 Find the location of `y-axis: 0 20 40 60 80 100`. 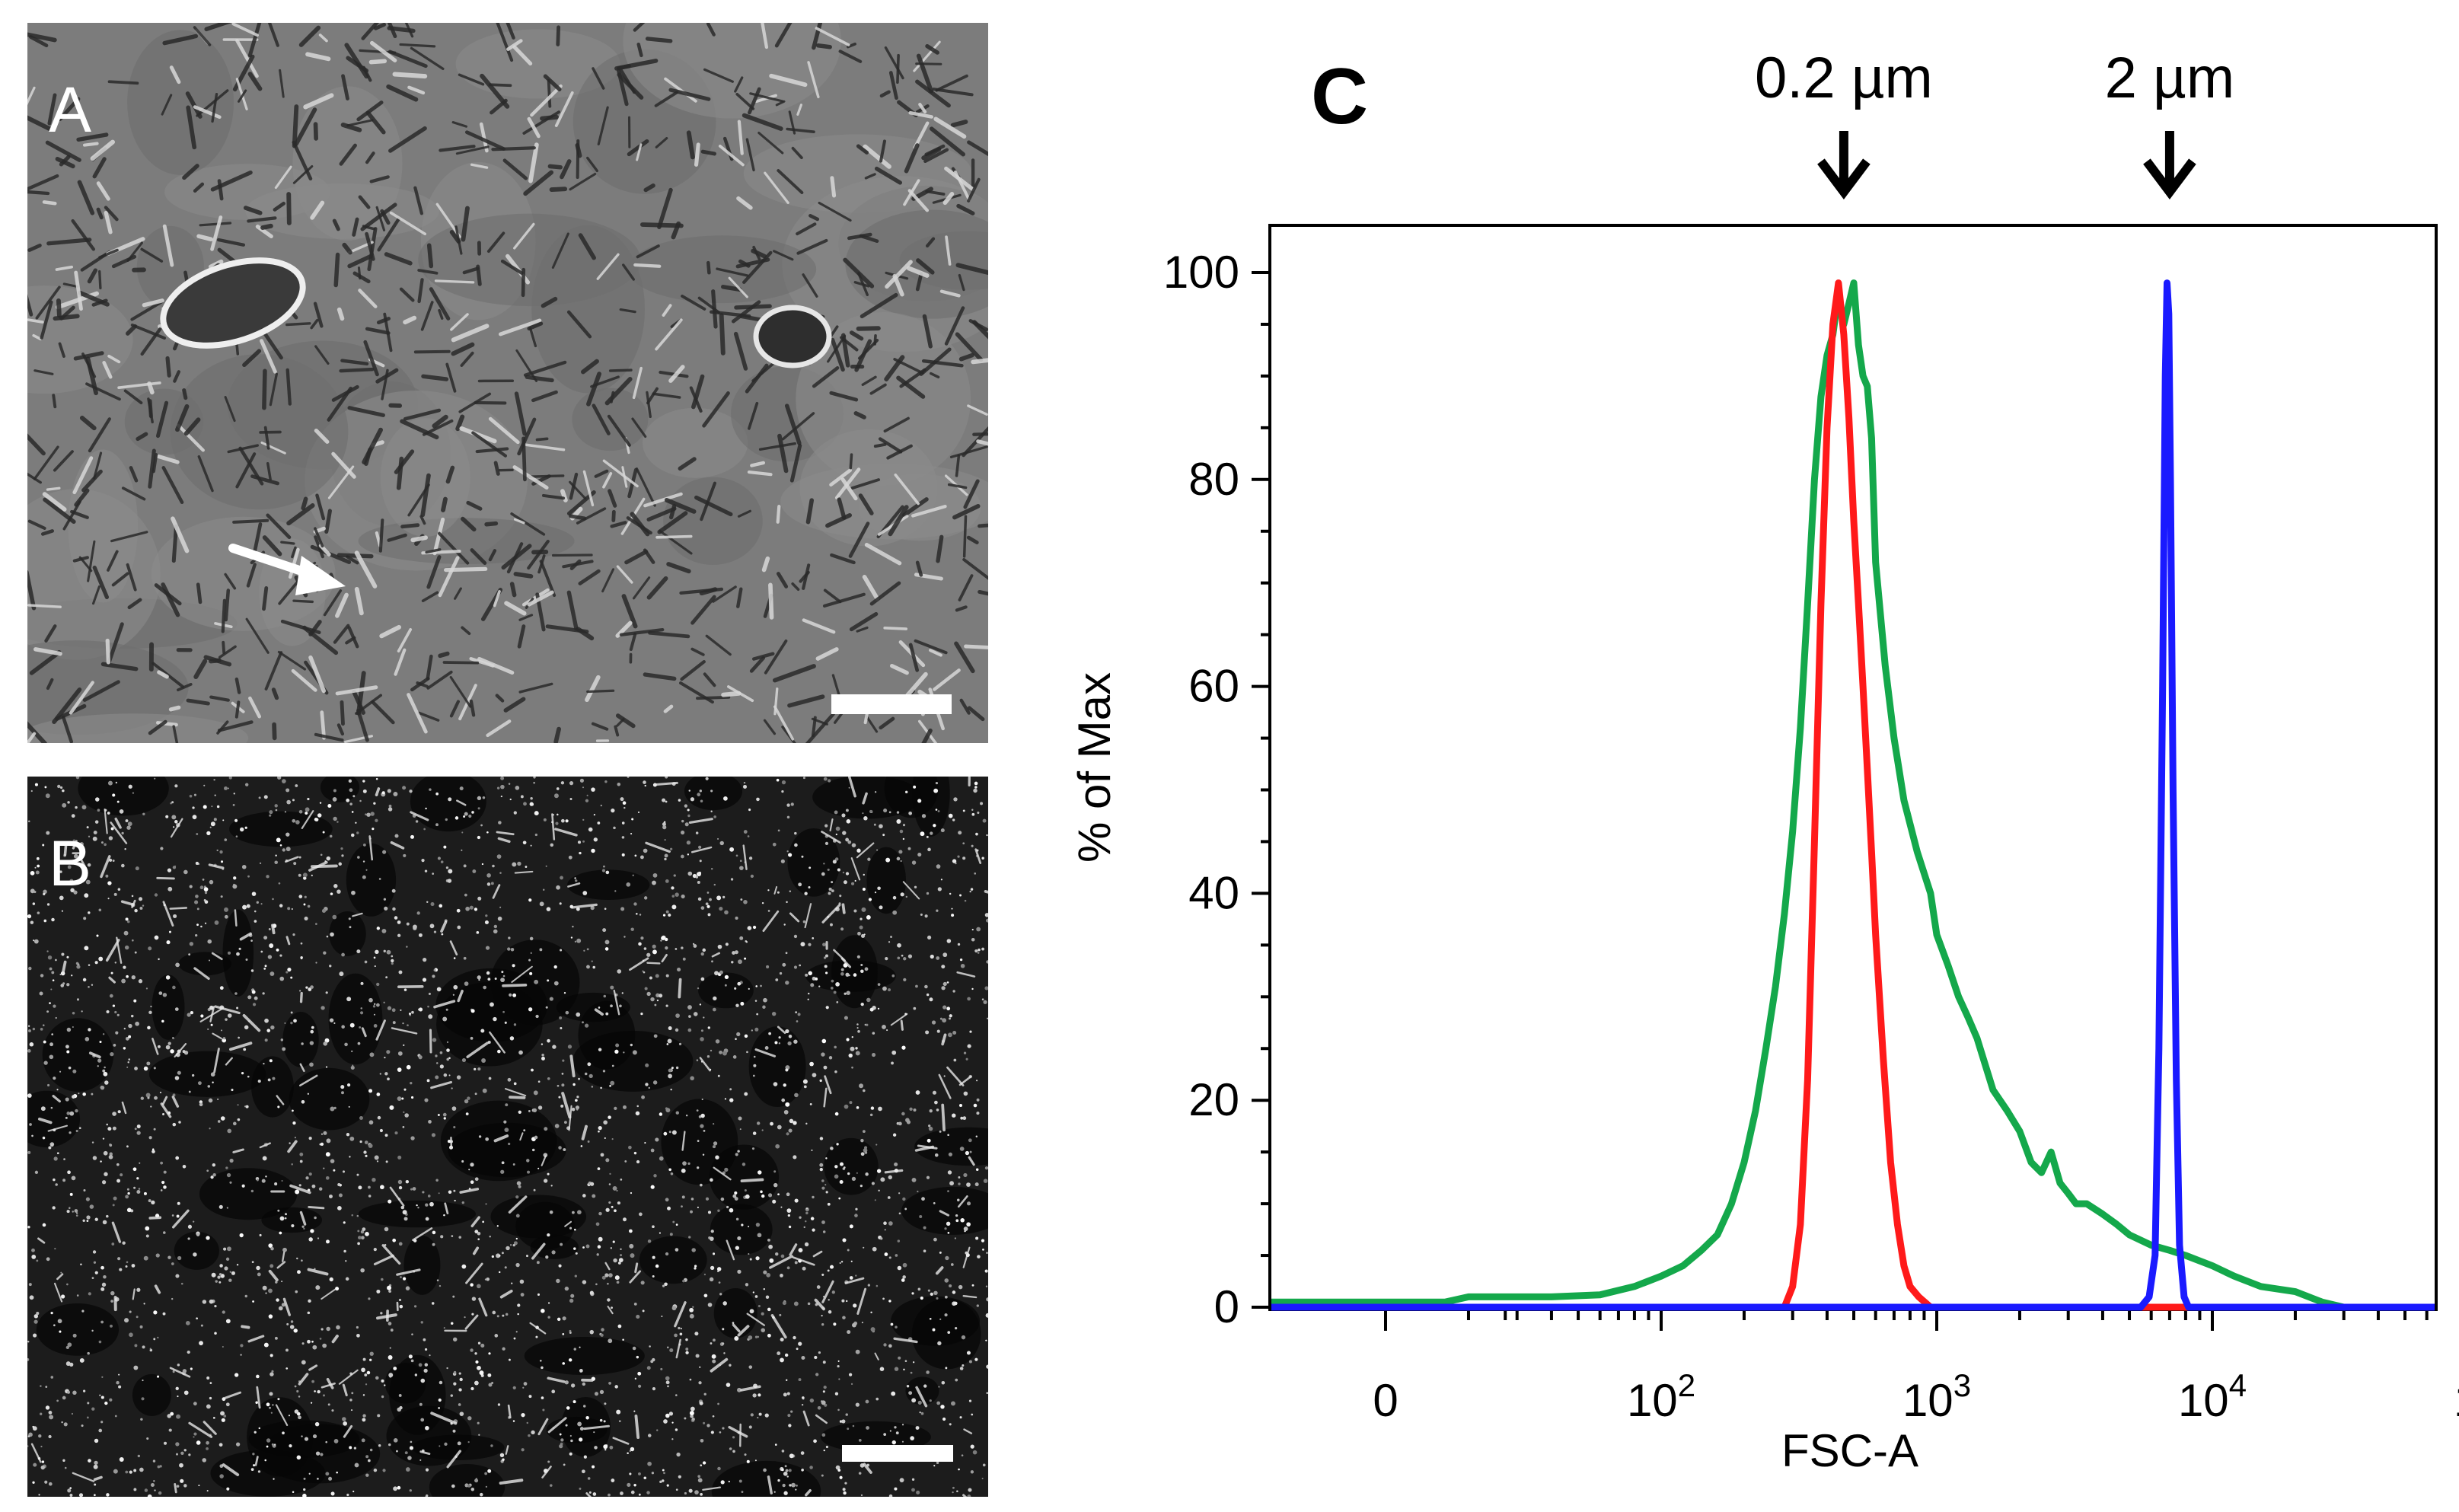

y-axis: 0 20 40 60 80 100 is located at coordinates (1216, 789).